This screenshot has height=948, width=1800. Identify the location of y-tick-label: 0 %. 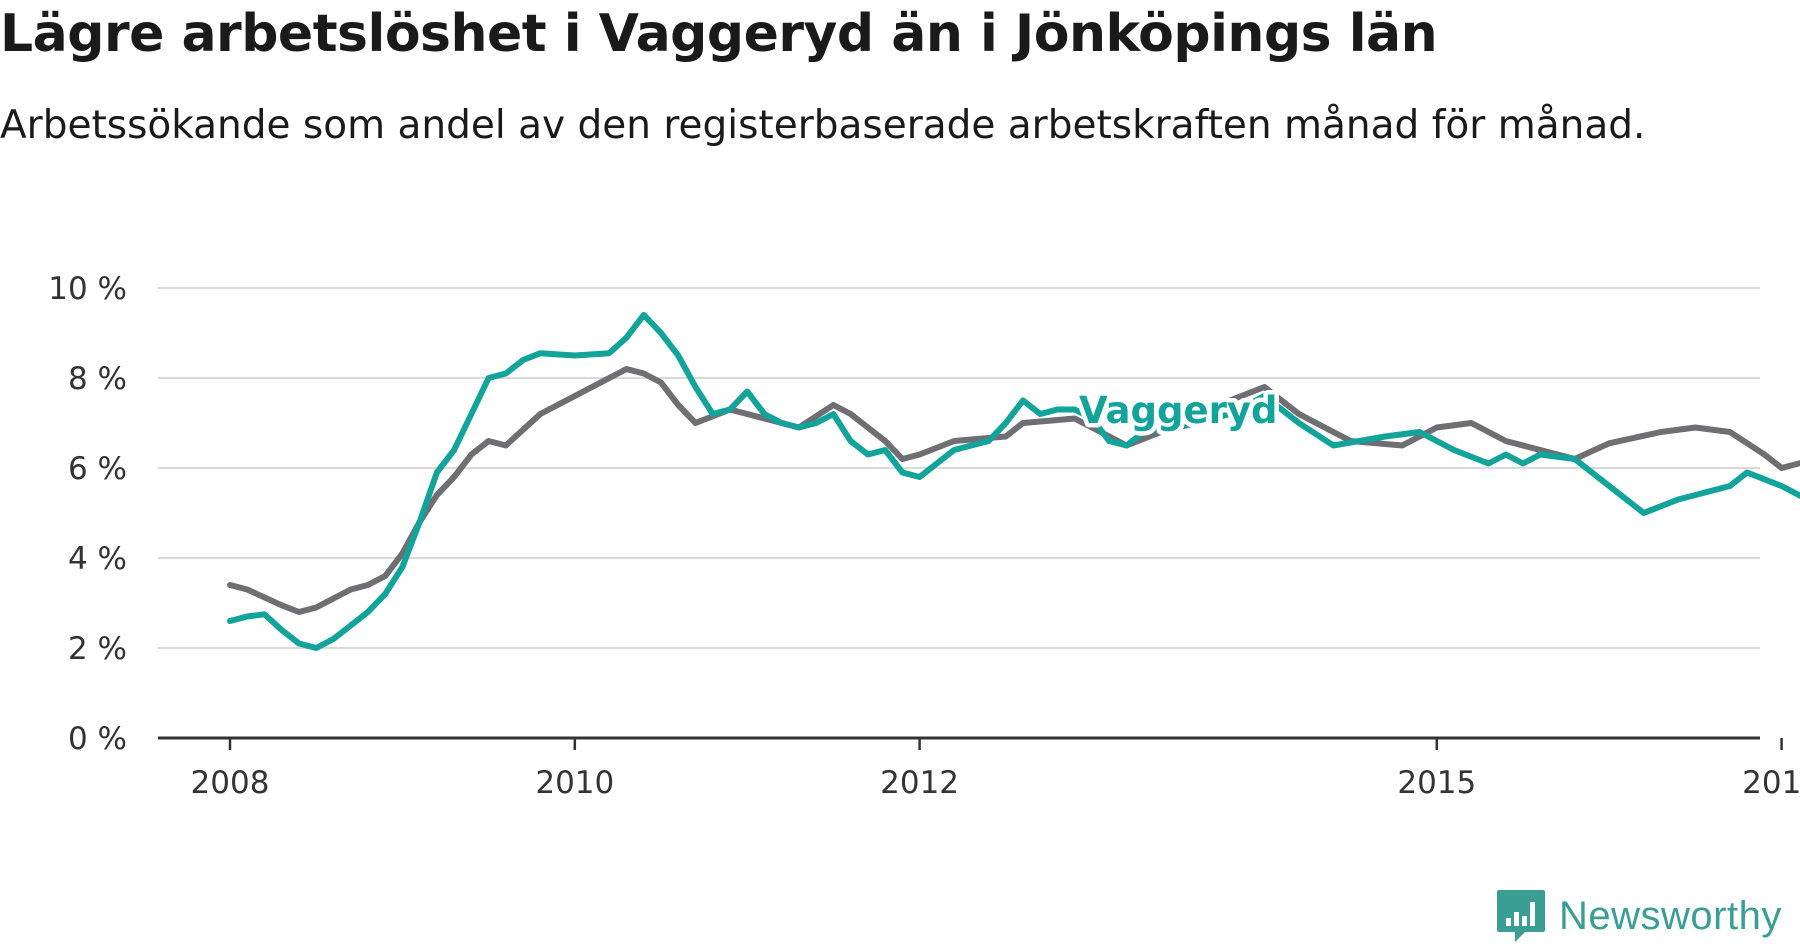
(97, 739).